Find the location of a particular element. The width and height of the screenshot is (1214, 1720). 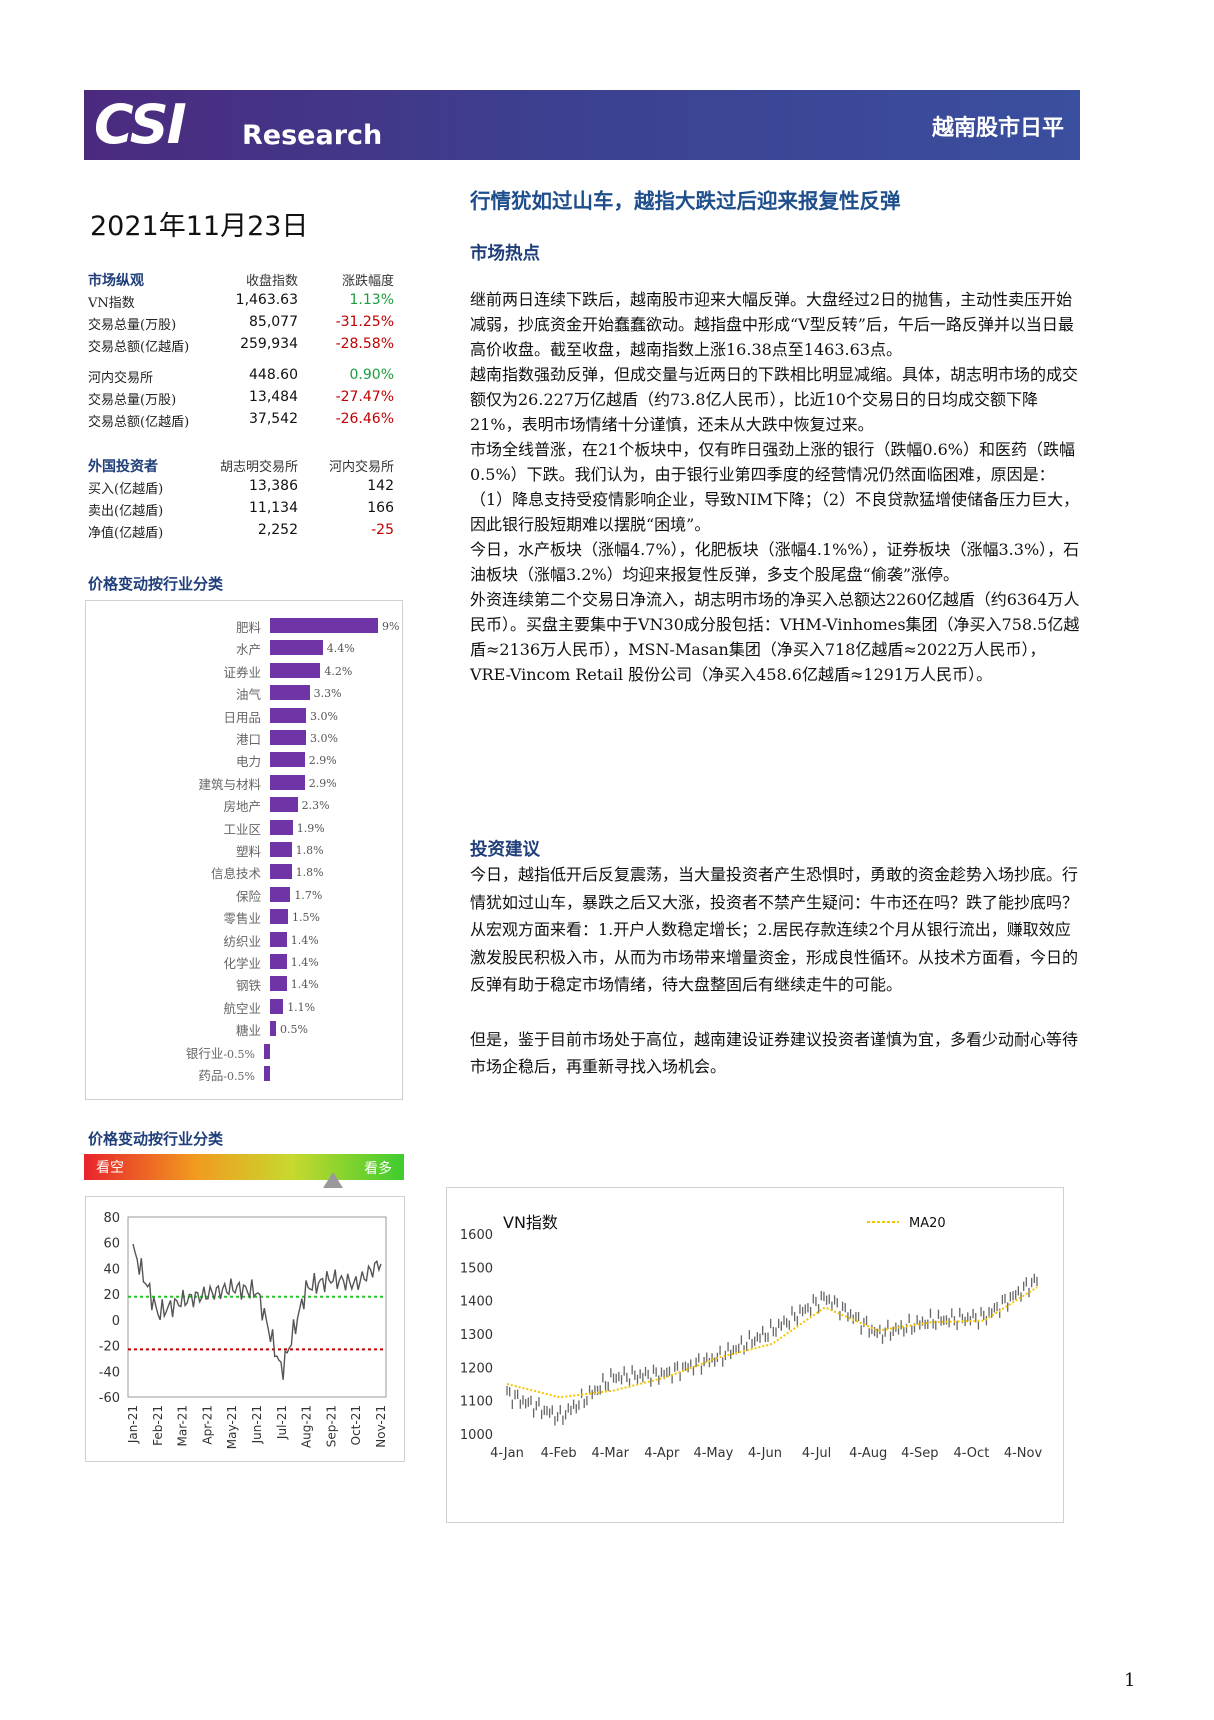

industry-value-label: 2.3% is located at coordinates (315, 806).